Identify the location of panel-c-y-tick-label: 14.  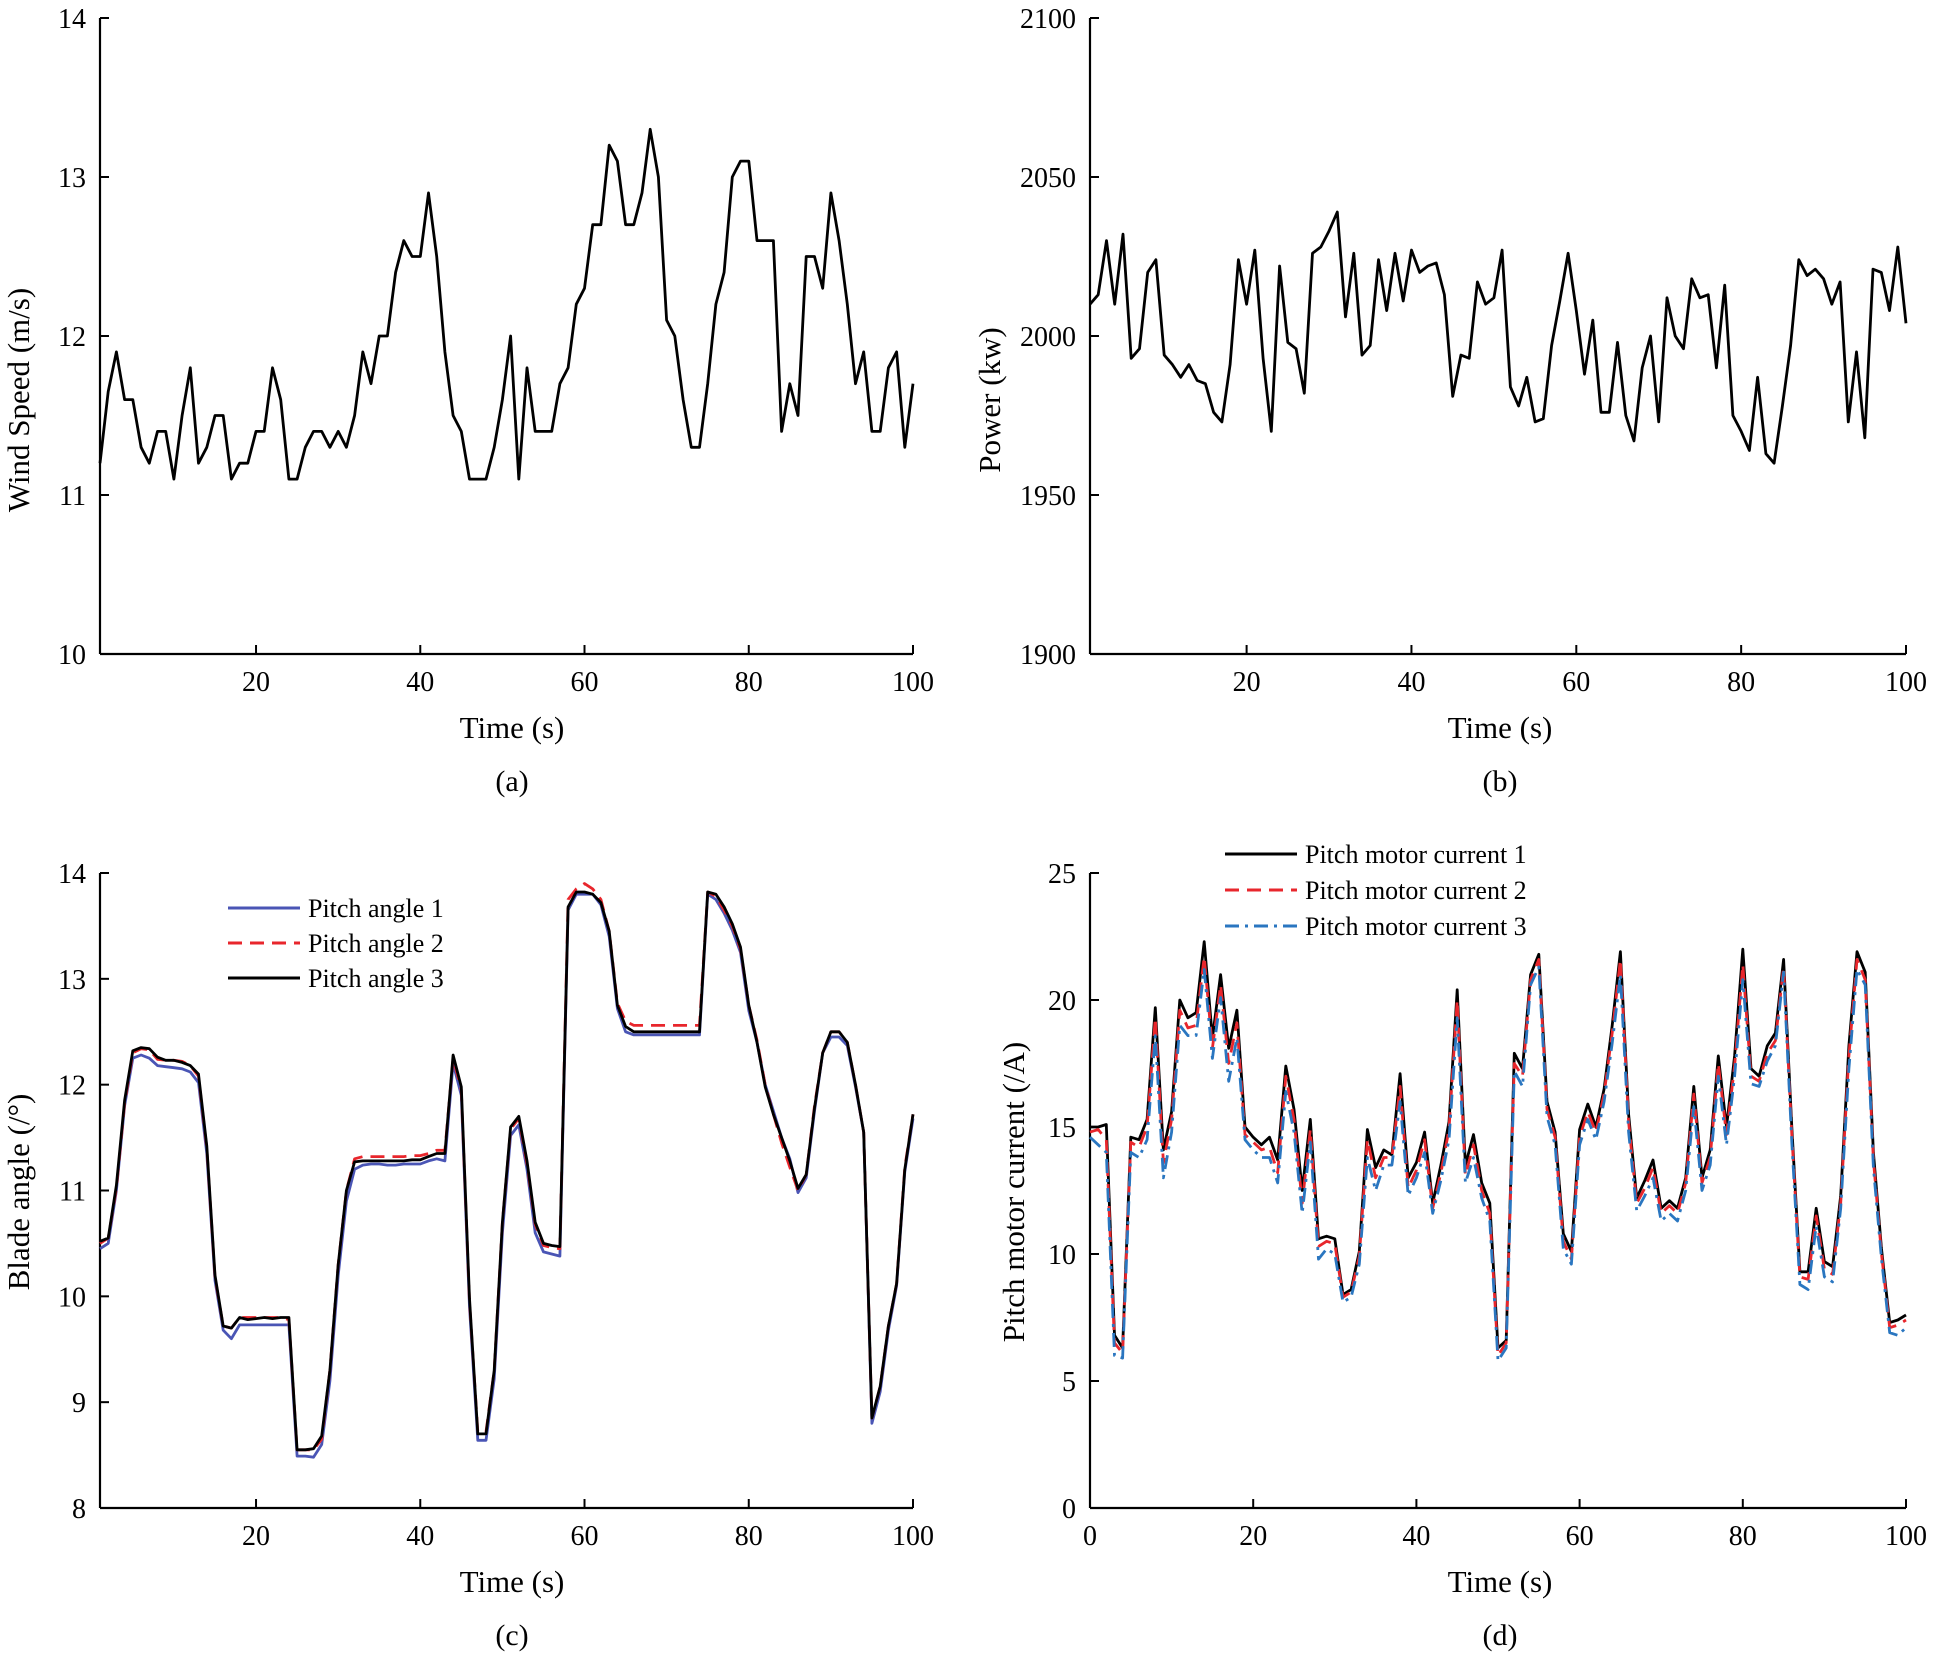
(72, 874).